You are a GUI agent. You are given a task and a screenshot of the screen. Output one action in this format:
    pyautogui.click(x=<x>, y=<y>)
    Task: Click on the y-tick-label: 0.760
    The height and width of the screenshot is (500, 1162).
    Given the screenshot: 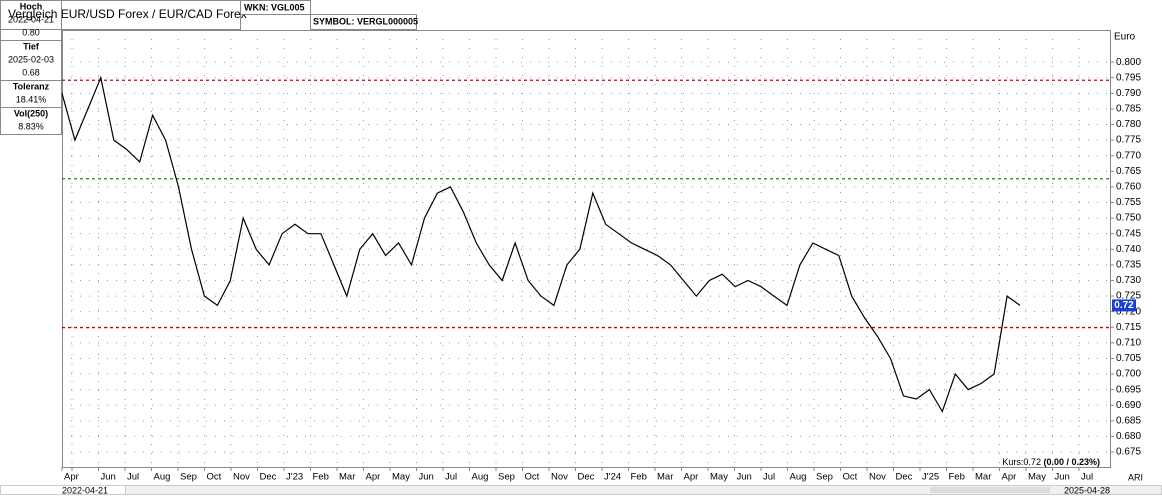 What is the action you would take?
    pyautogui.click(x=1128, y=187)
    